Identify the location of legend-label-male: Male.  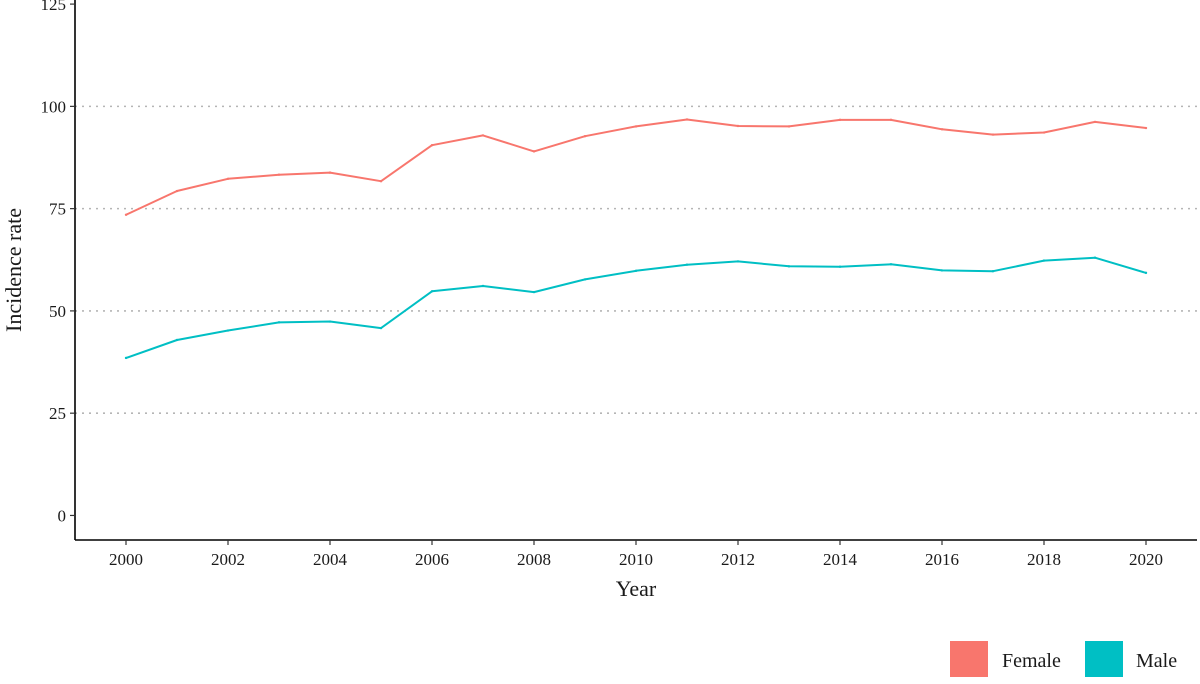
(1156, 661).